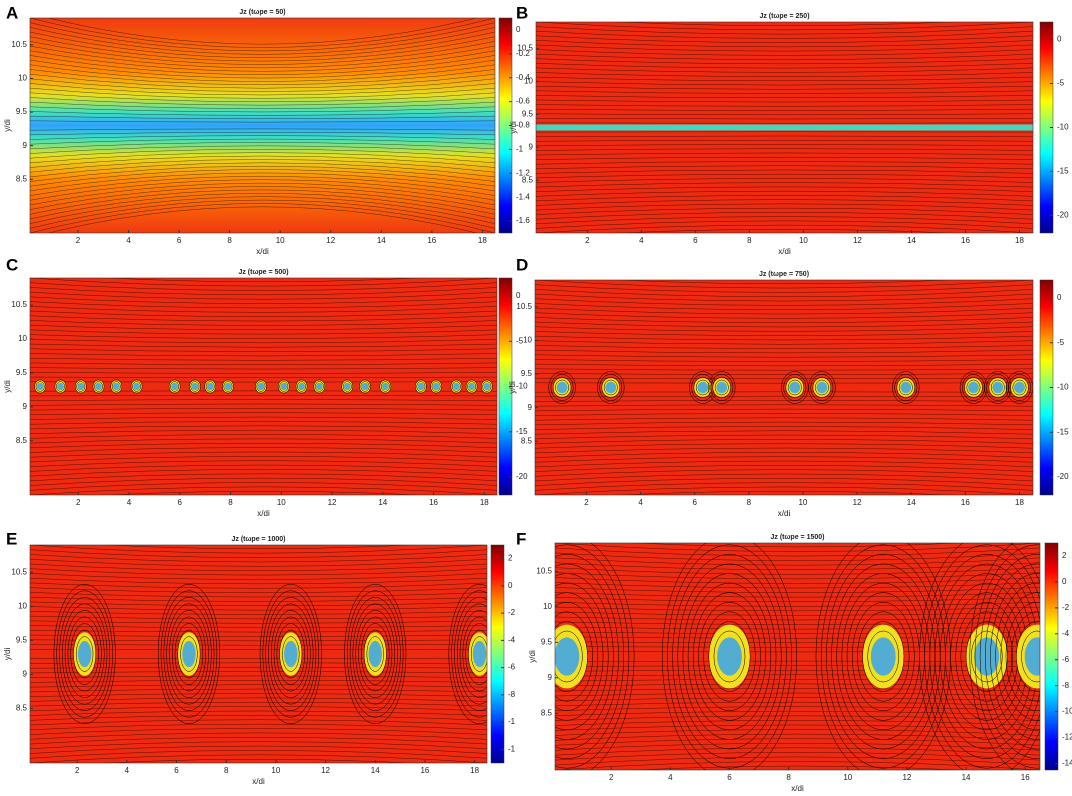 The width and height of the screenshot is (1072, 796). I want to click on panel-letter: A, so click(12, 12).